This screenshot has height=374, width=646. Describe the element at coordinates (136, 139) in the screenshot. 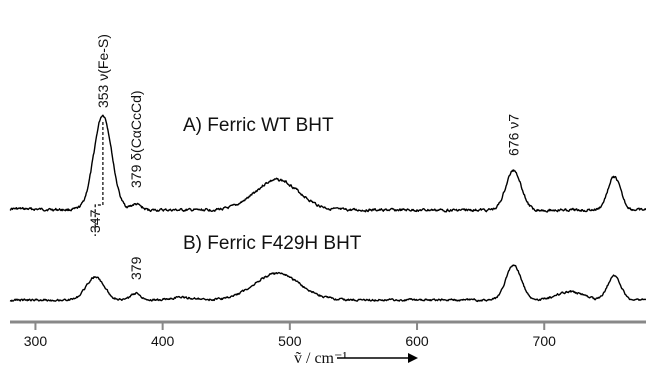

I see `annotation-379-delta: 379 δ(CαCcCd)` at that location.